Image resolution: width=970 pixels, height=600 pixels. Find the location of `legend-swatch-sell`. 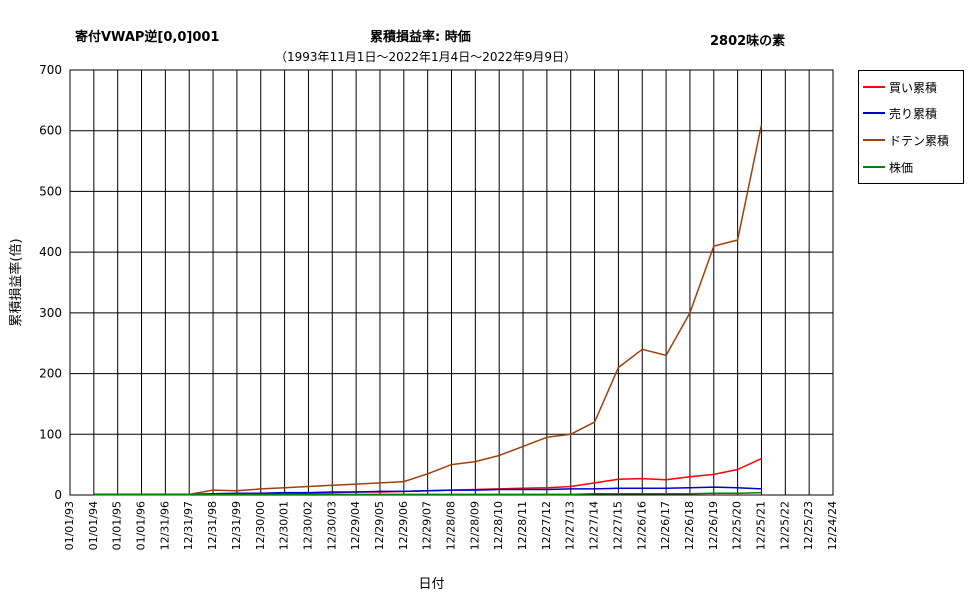

legend-swatch-sell is located at coordinates (874, 113).